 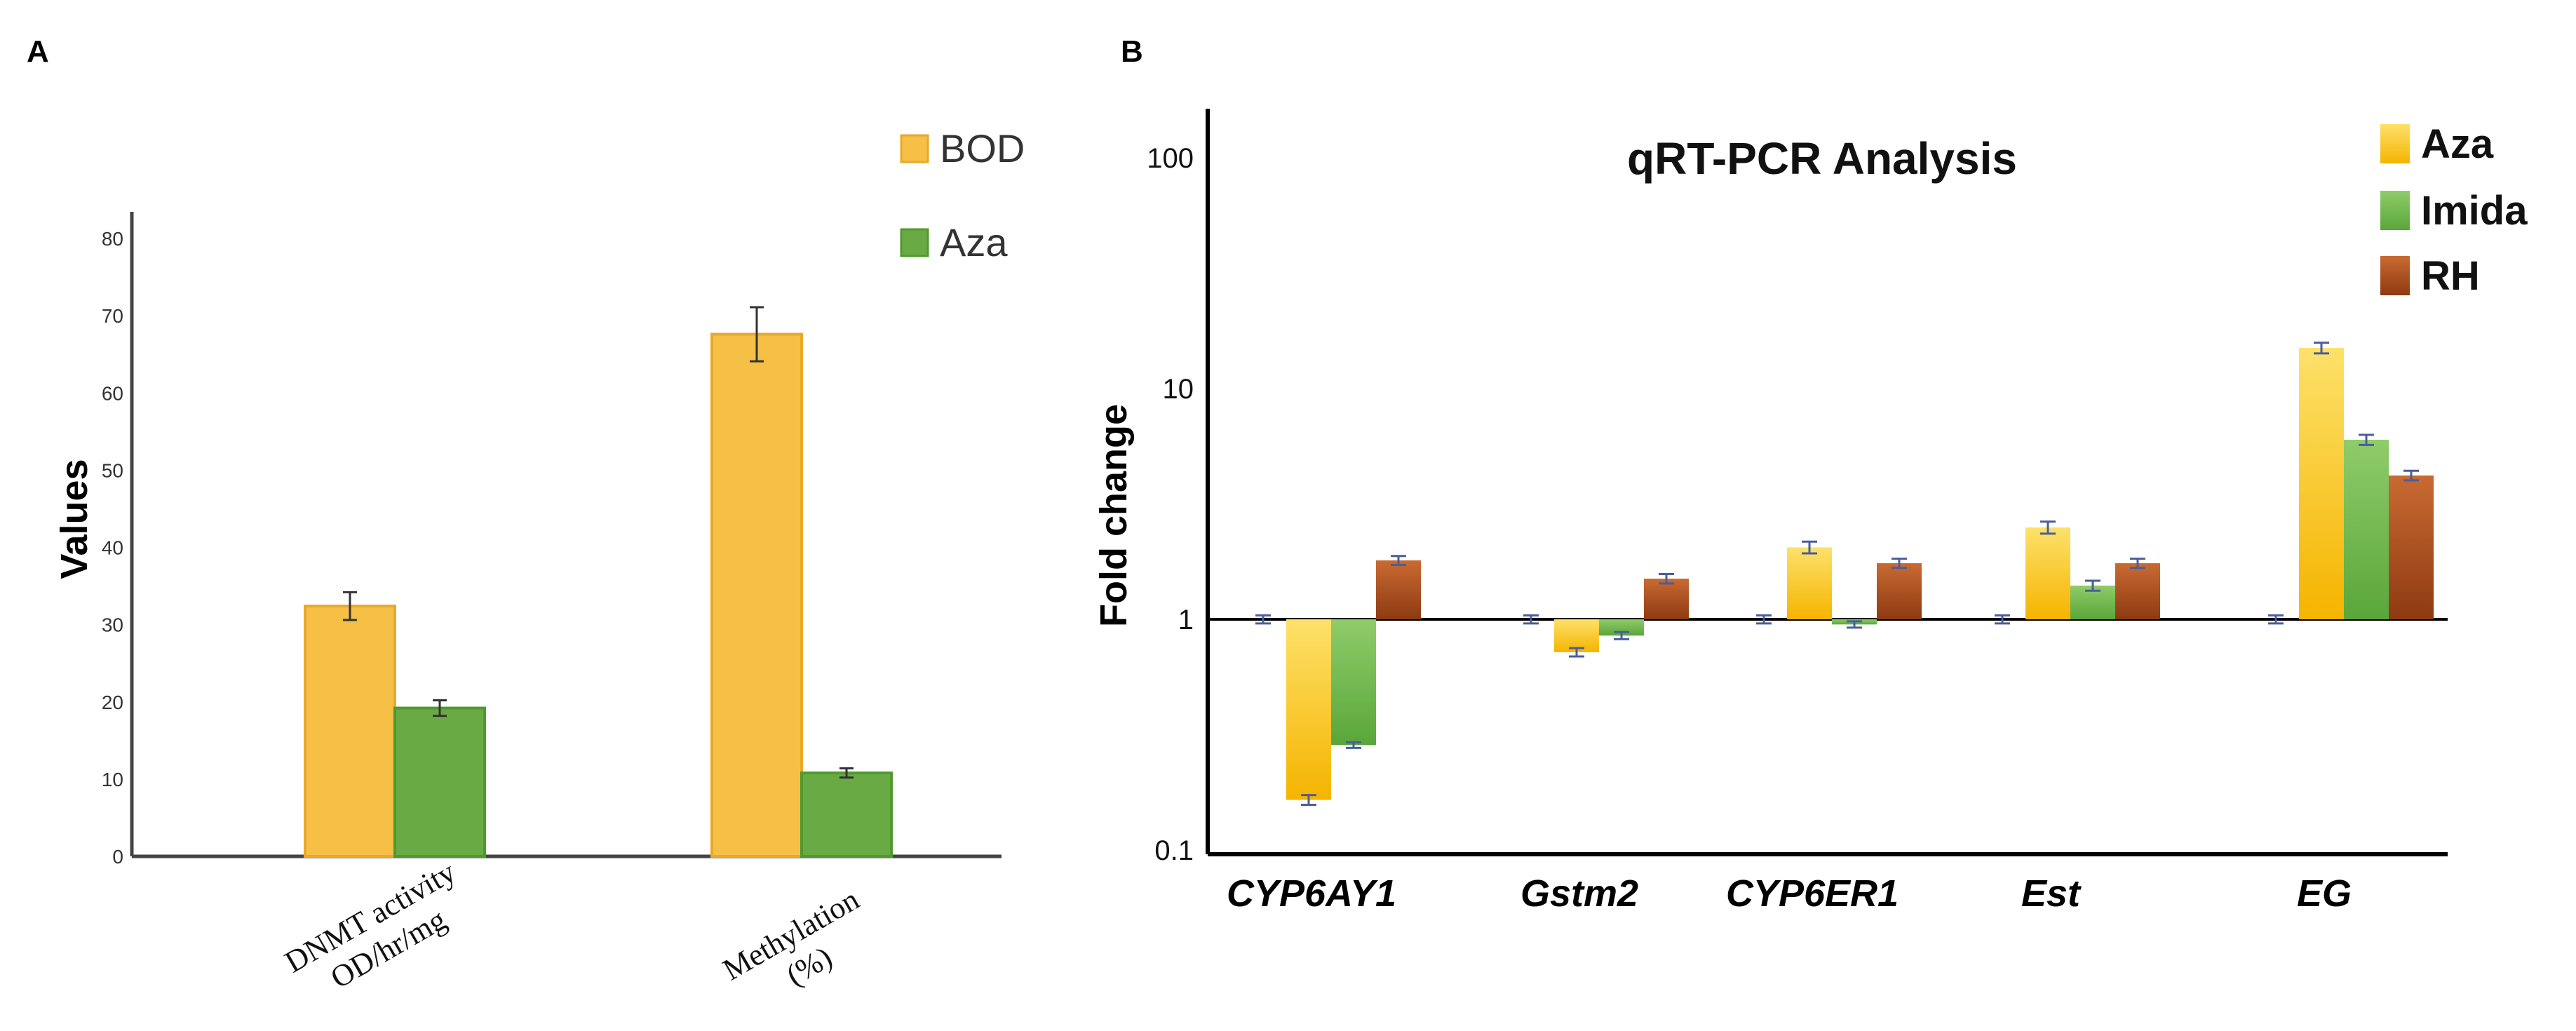 What do you see at coordinates (112, 316) in the screenshot?
I see `a-y-tick-label: 70` at bounding box center [112, 316].